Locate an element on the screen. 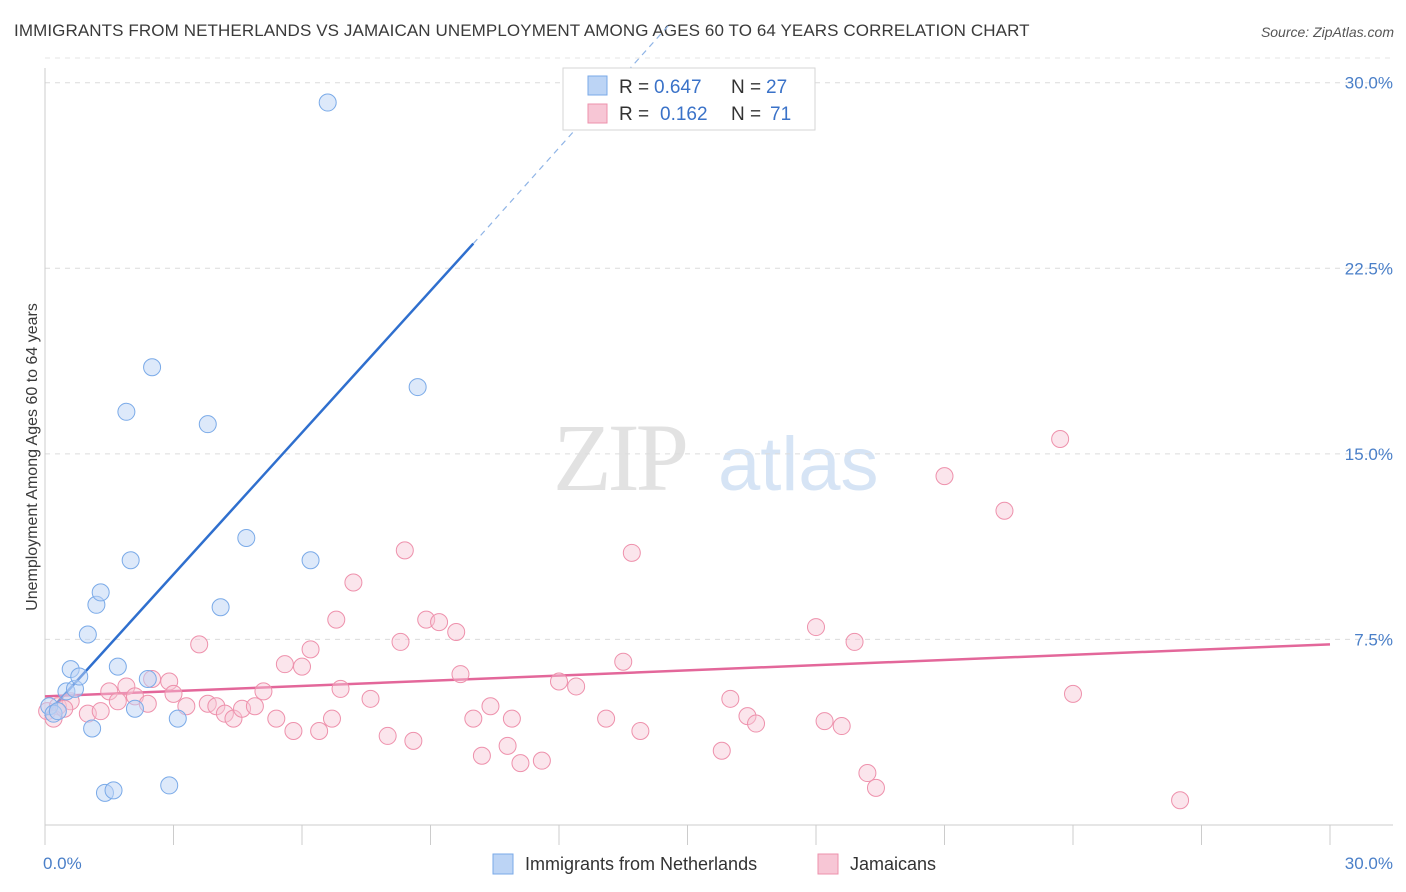 This screenshot has height=892, width=1406. legend-r-label-jamaicans: R = is located at coordinates (634, 114).